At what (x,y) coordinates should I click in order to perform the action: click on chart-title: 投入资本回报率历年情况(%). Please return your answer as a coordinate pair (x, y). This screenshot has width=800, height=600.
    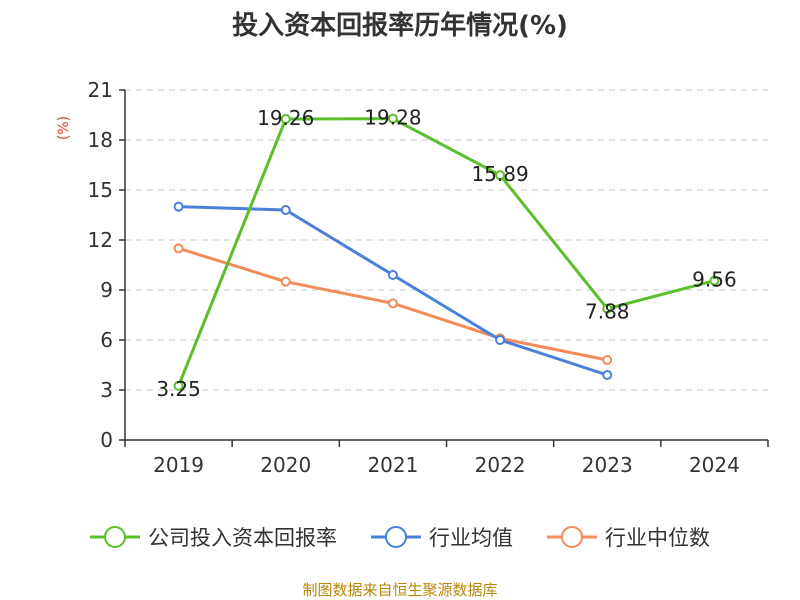
    Looking at the image, I should click on (400, 25).